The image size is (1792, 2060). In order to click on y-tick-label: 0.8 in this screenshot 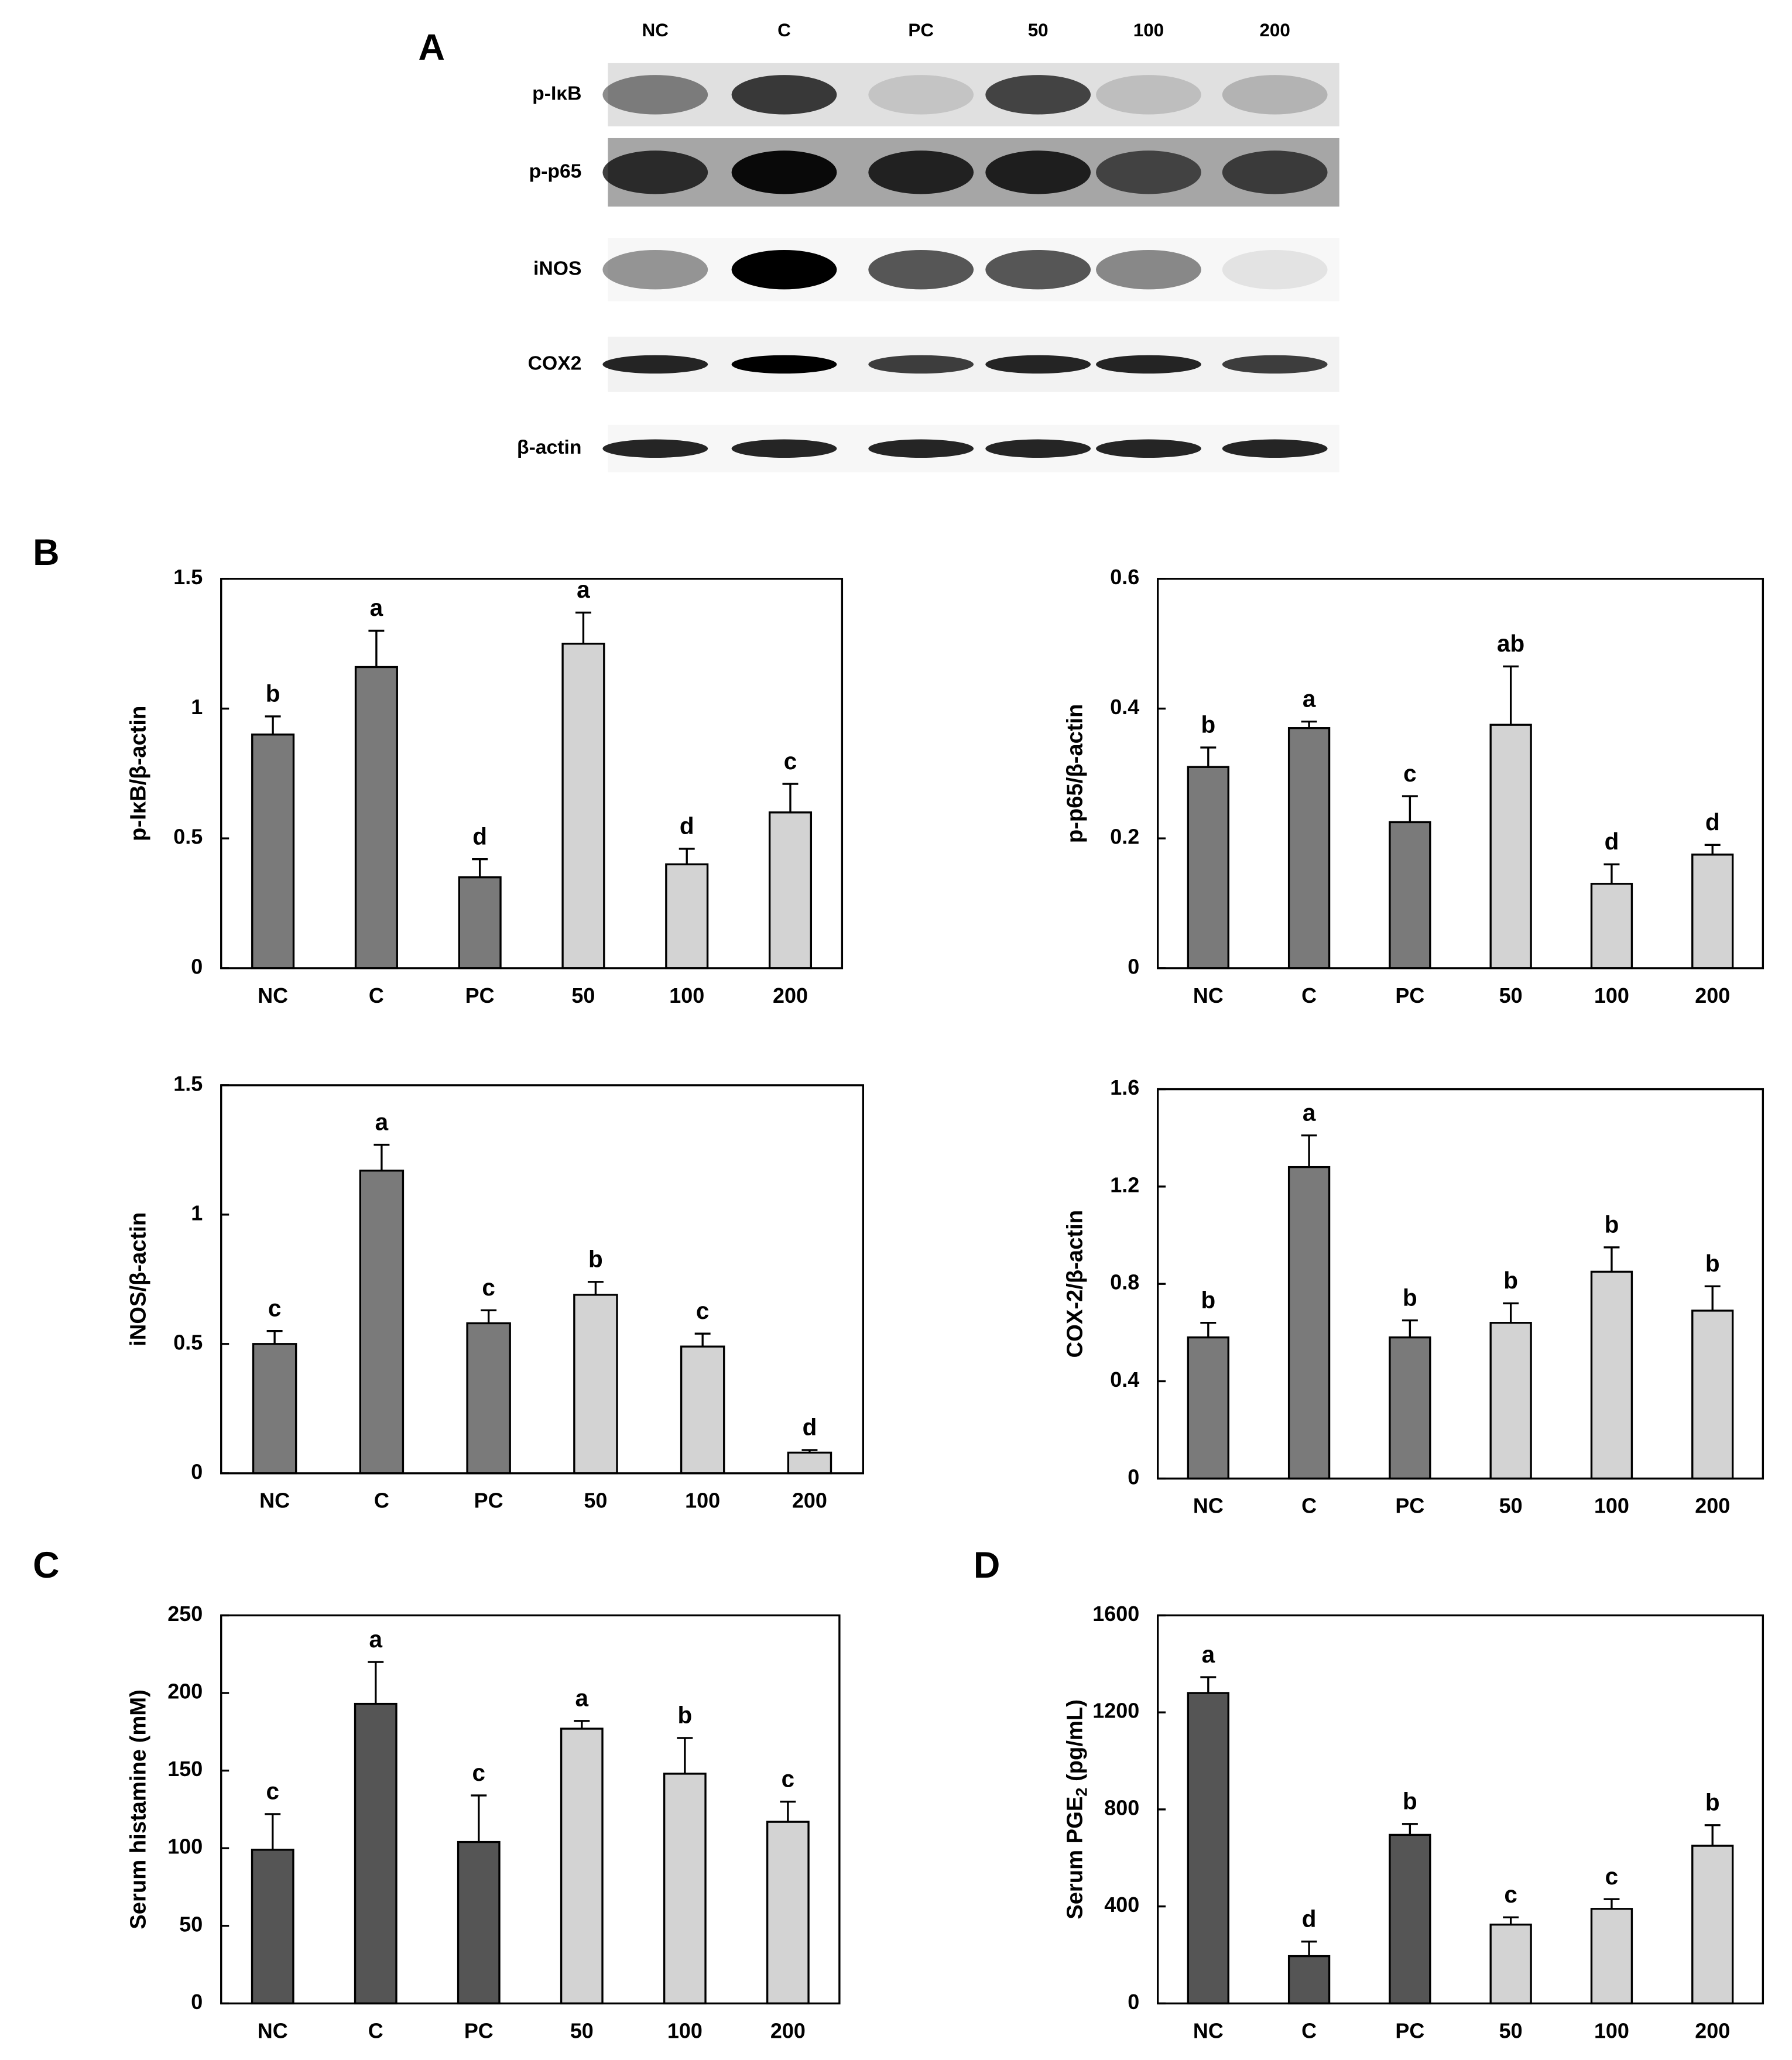, I will do `click(1124, 1282)`.